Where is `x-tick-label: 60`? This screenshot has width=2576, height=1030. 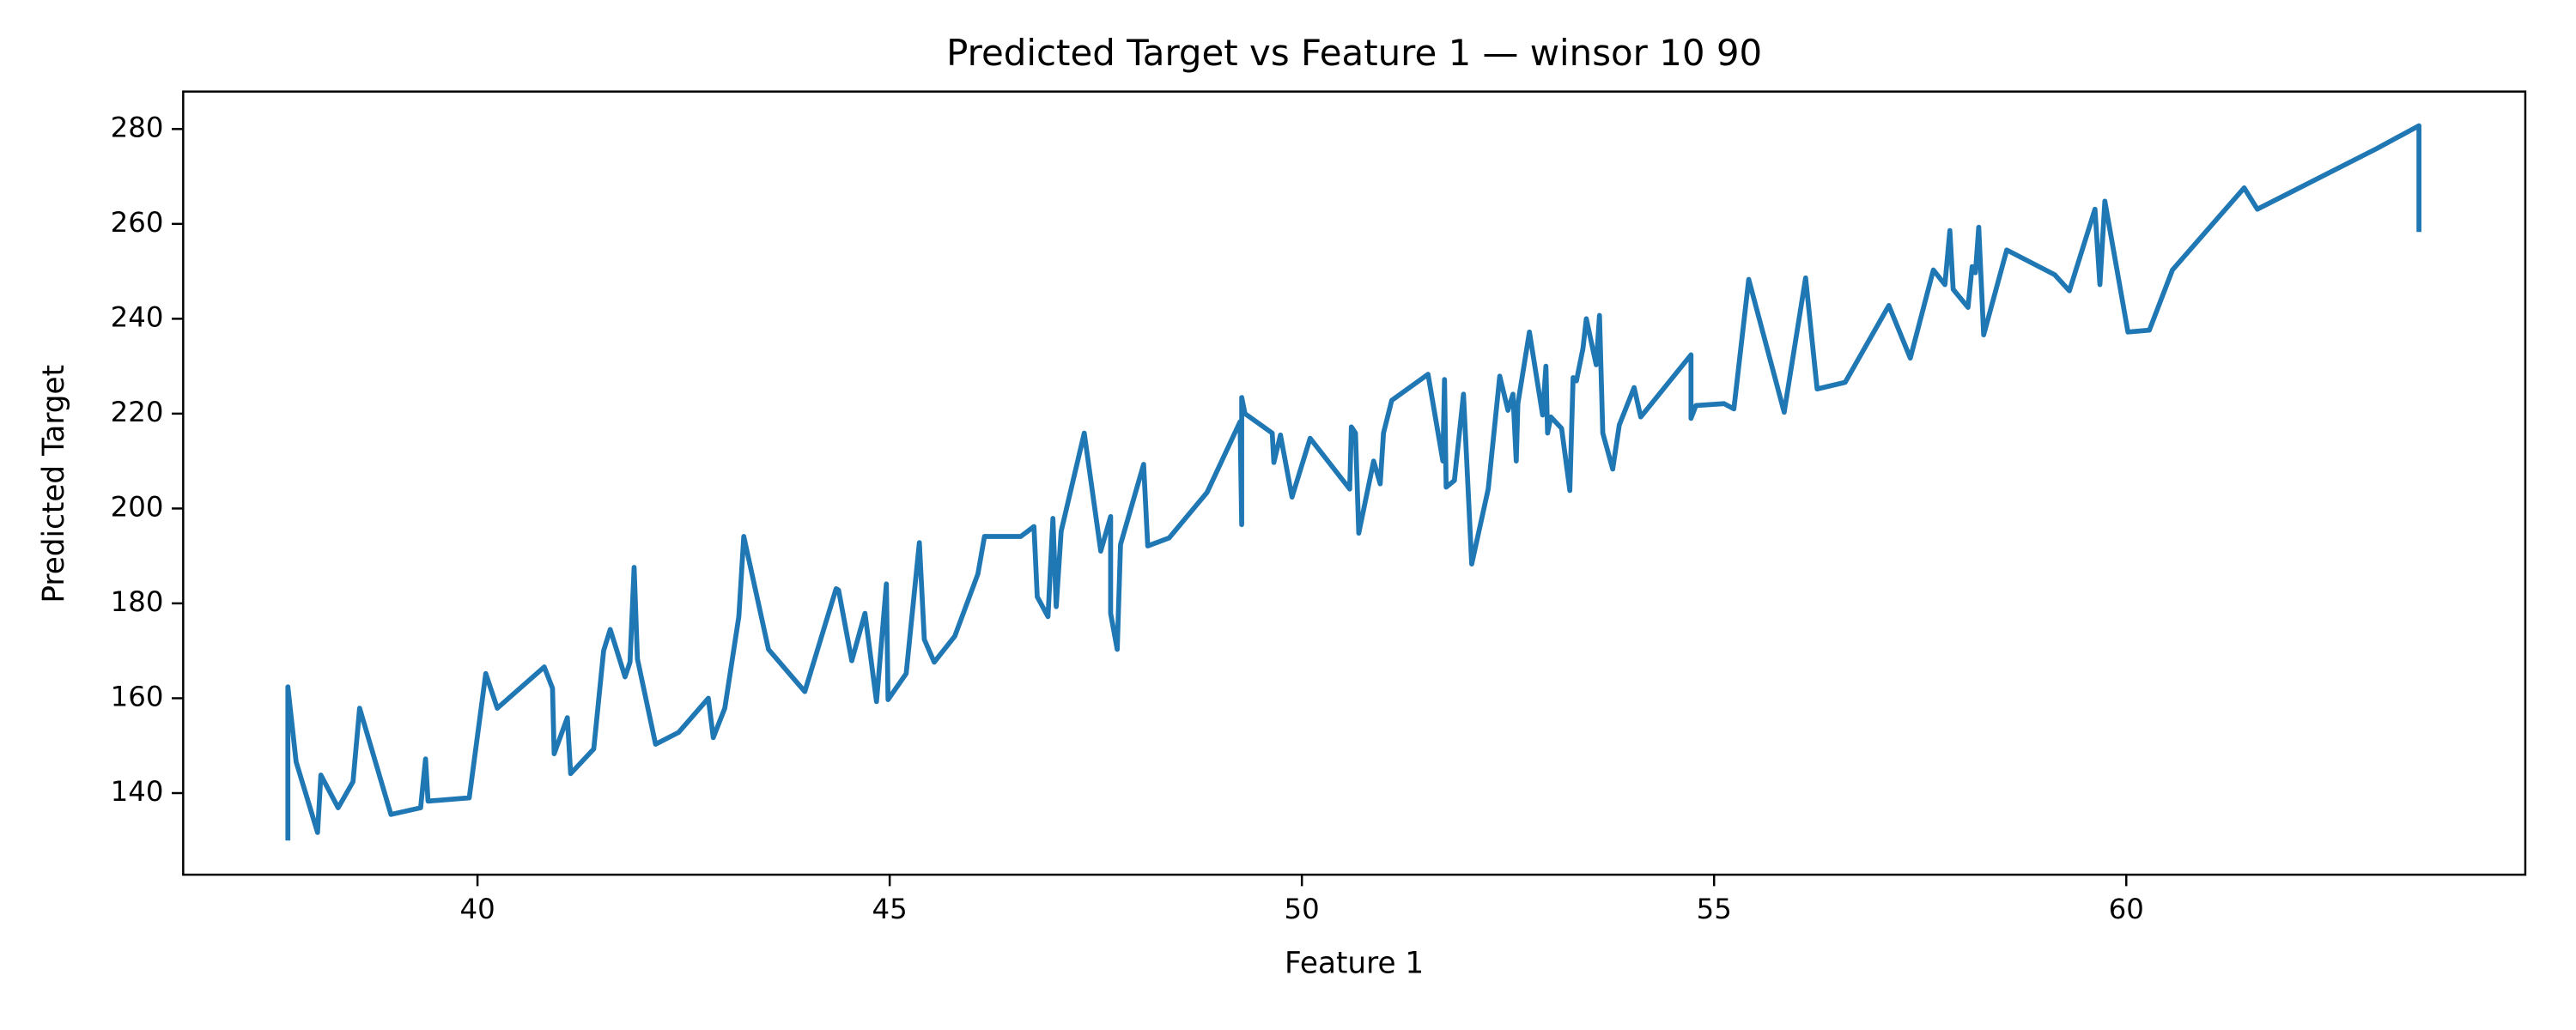
x-tick-label: 60 is located at coordinates (2126, 909).